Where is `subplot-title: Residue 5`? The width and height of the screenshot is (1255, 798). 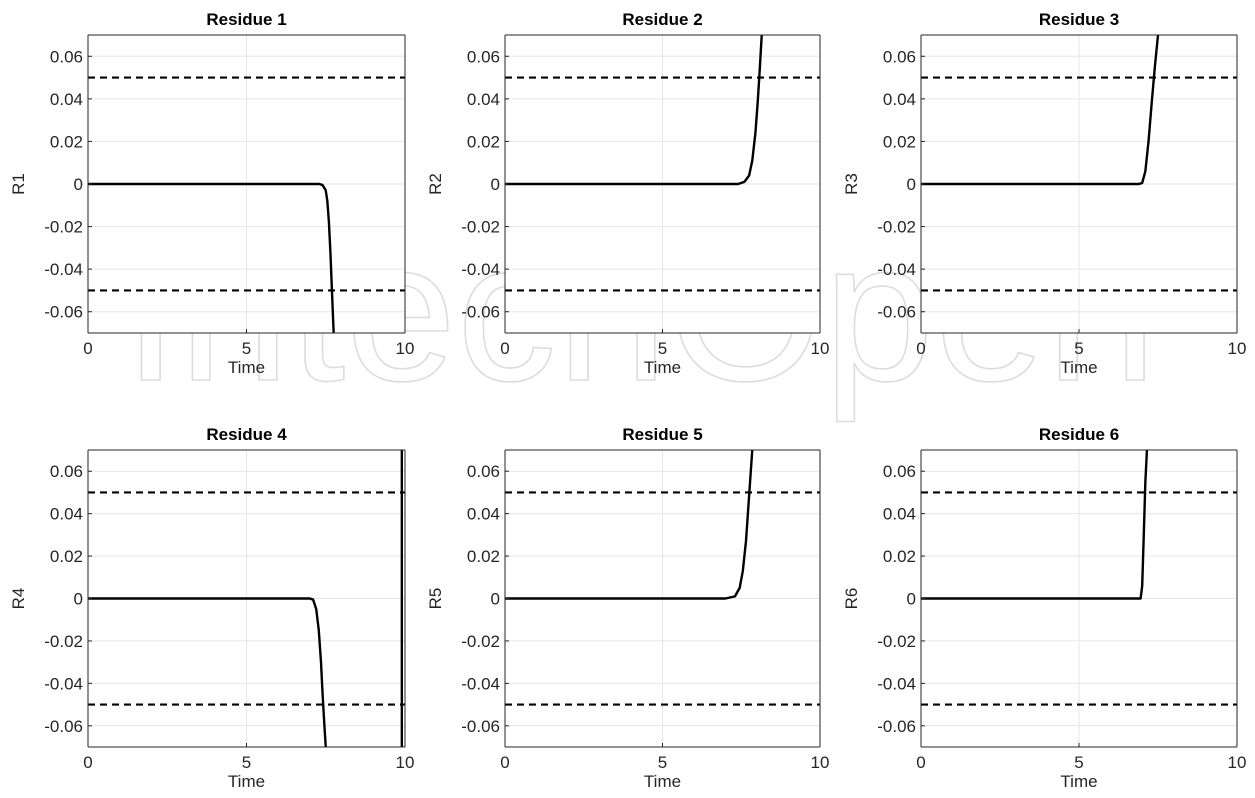 subplot-title: Residue 5 is located at coordinates (662, 434).